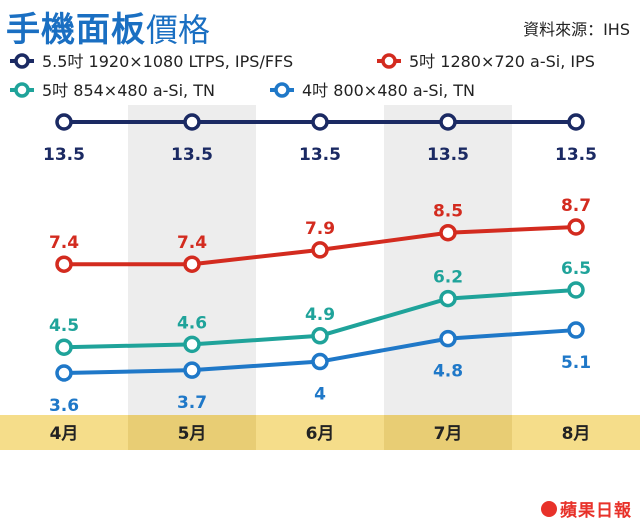 This screenshot has height=527, width=640. I want to click on data-label: 4.8, so click(448, 372).